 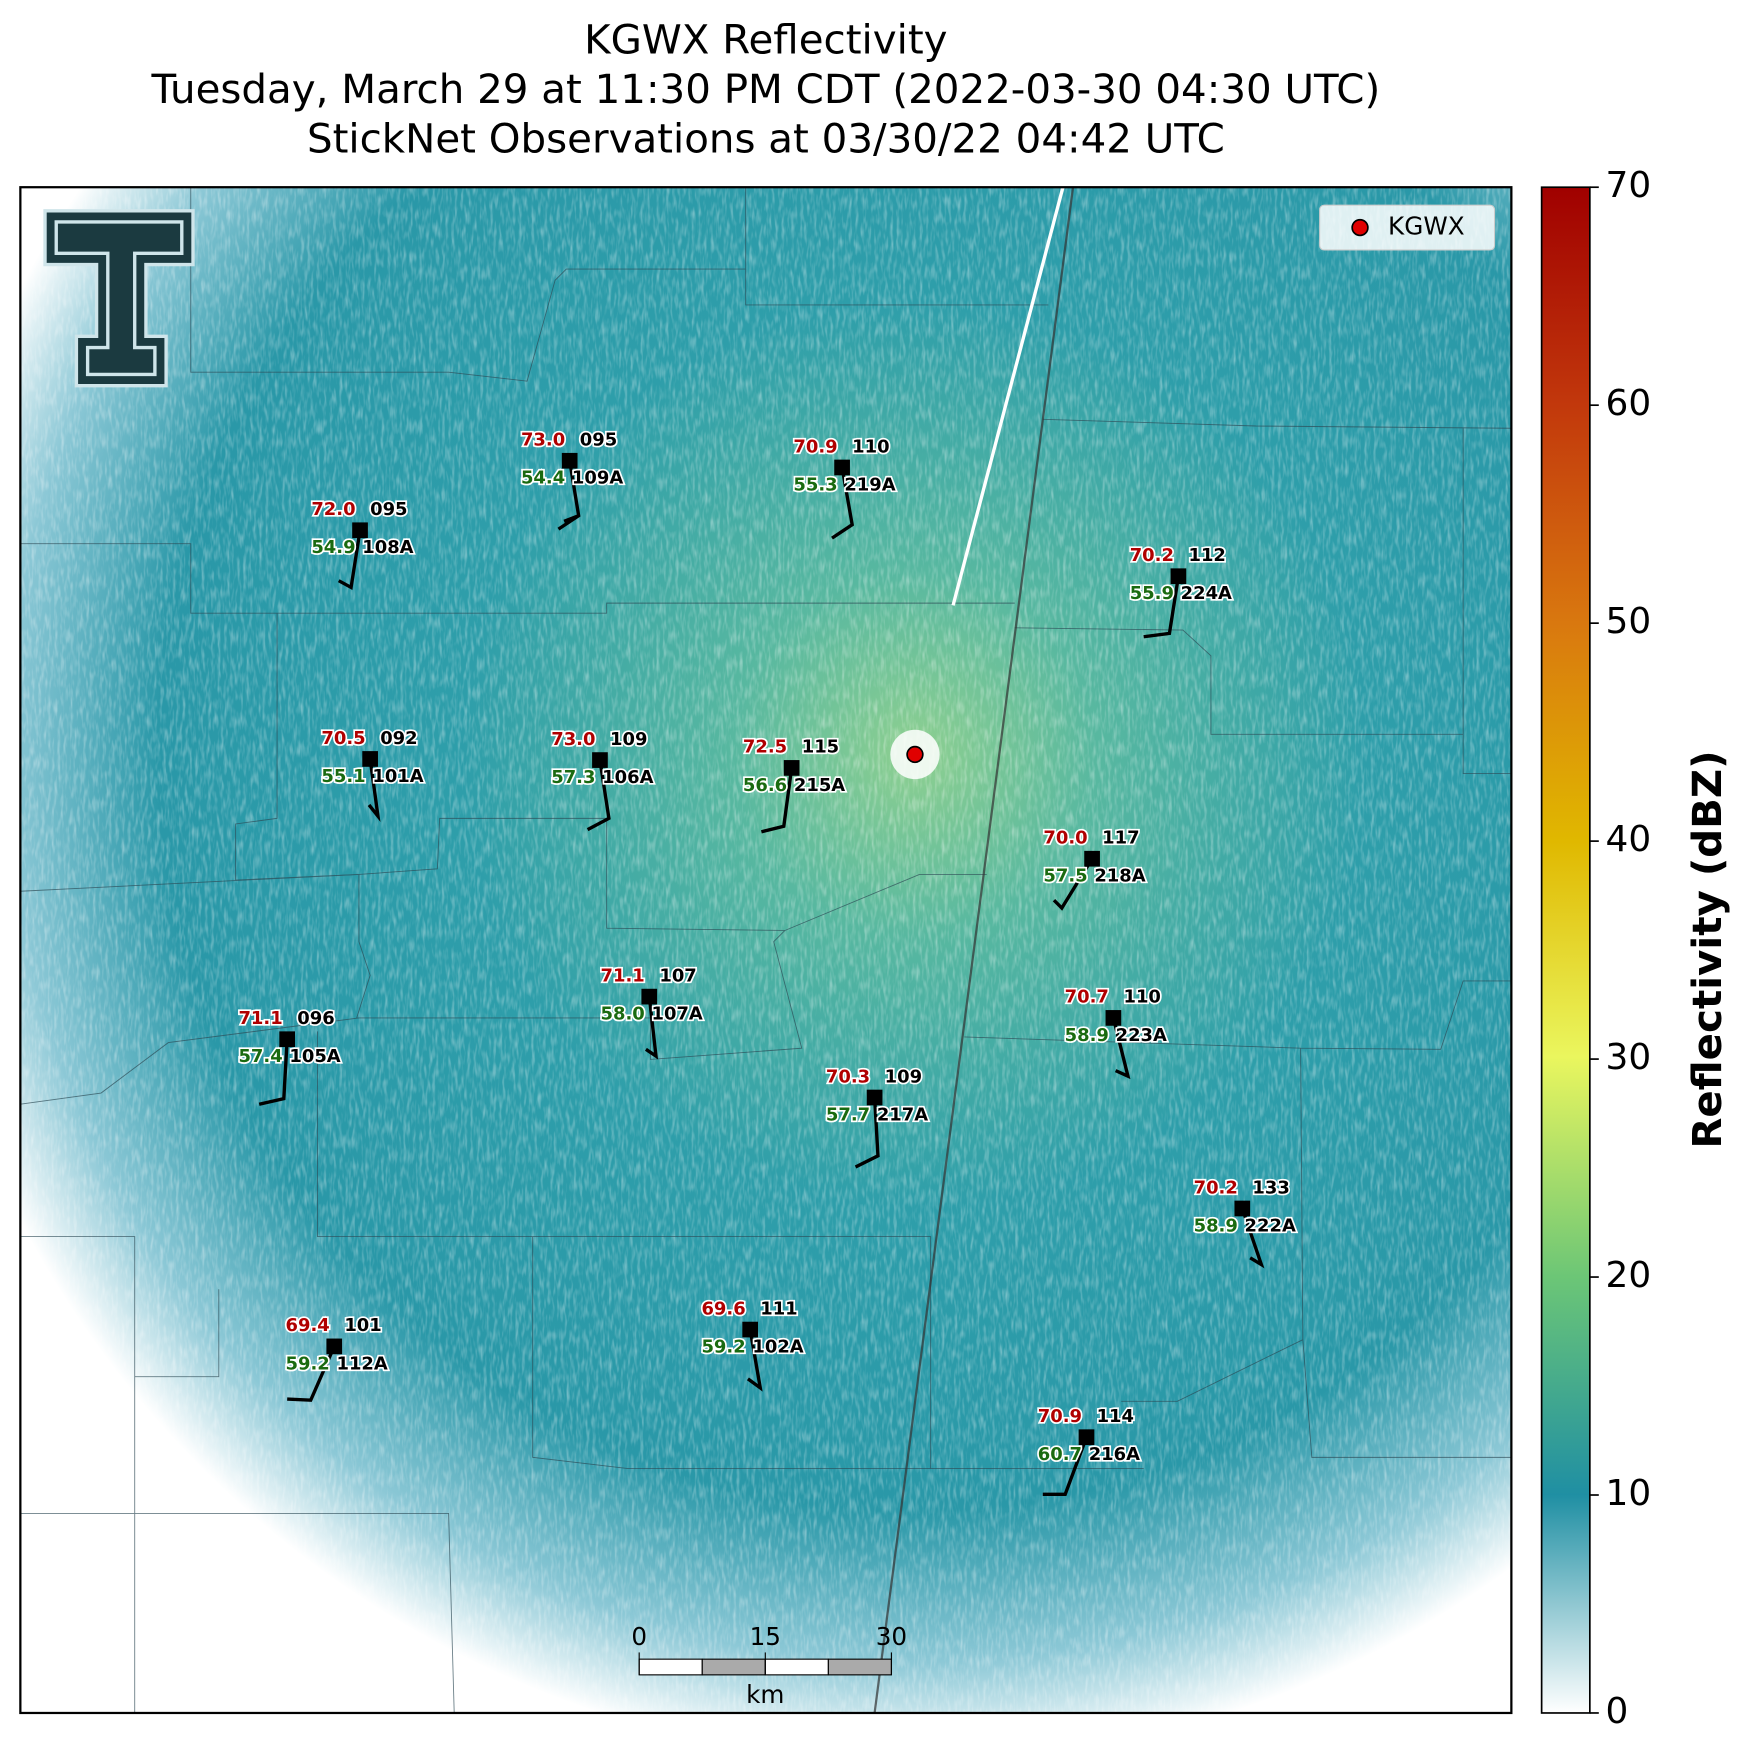 I want to click on scale-unit: km, so click(x=765, y=1694).